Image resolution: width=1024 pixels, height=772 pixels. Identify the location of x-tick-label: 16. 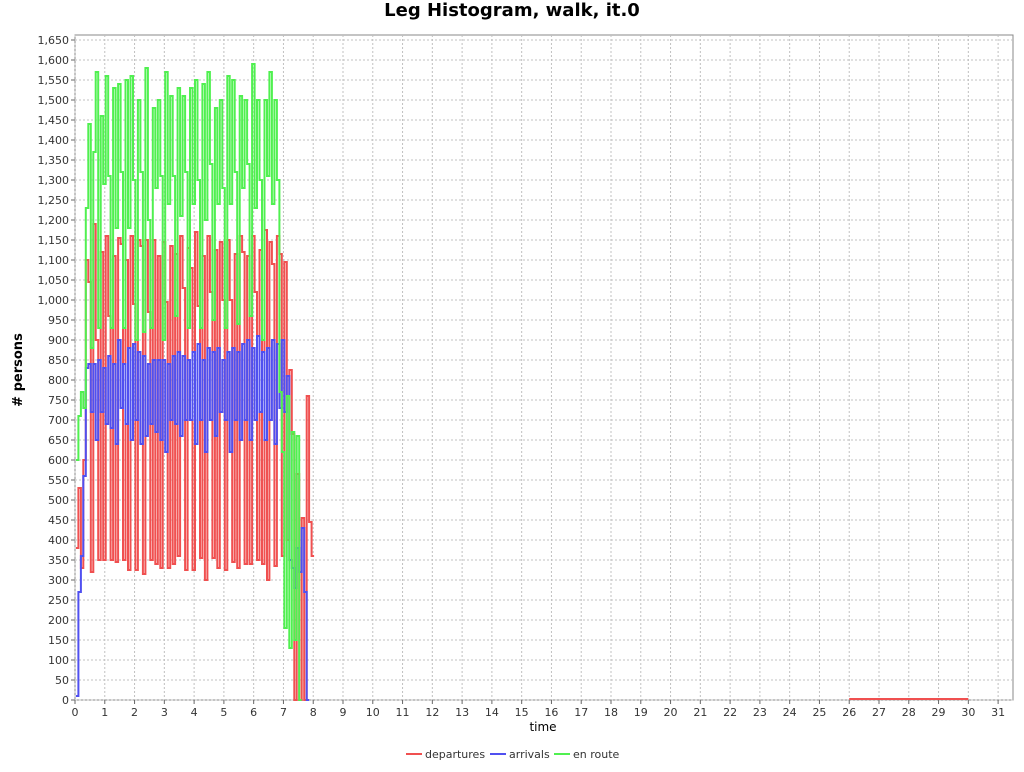
(551, 712).